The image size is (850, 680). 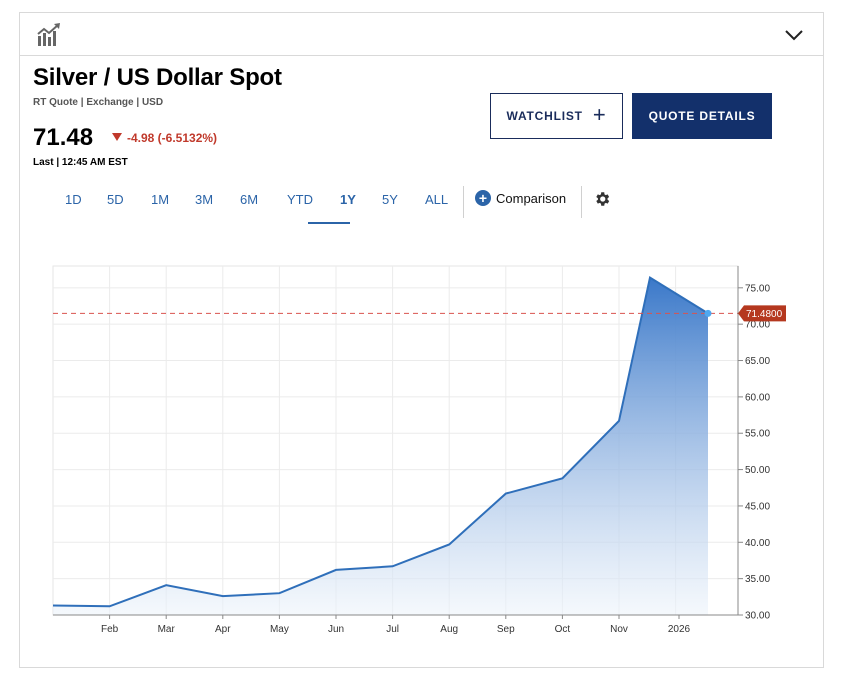 I want to click on gear-icon, so click(x=602, y=199).